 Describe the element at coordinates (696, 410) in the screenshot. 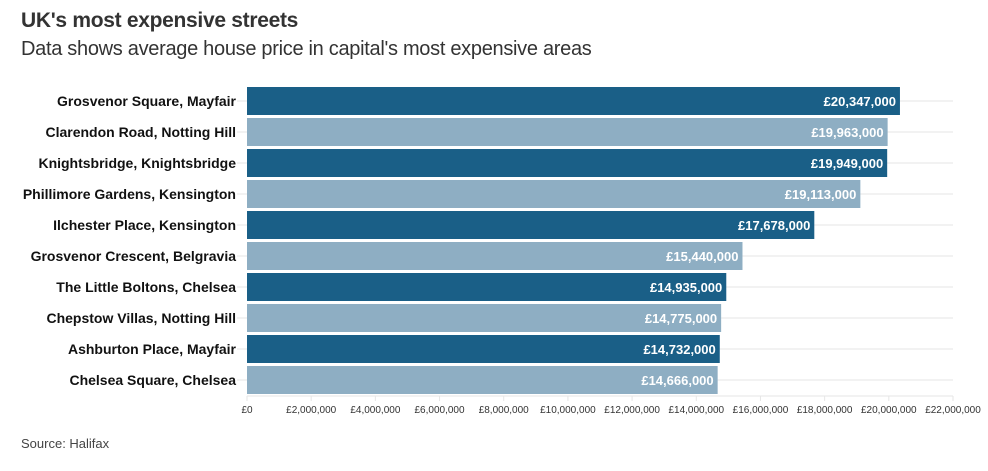

I see `tick-label: £14,000,000` at that location.